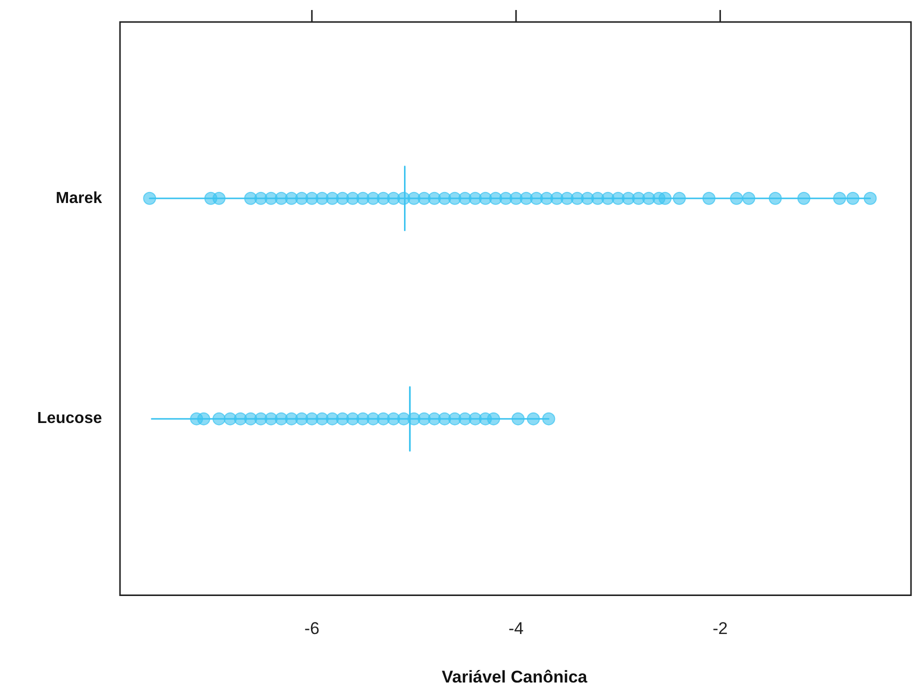 This screenshot has width=916, height=700. I want to click on y-tick-label: Marek, so click(79, 198).